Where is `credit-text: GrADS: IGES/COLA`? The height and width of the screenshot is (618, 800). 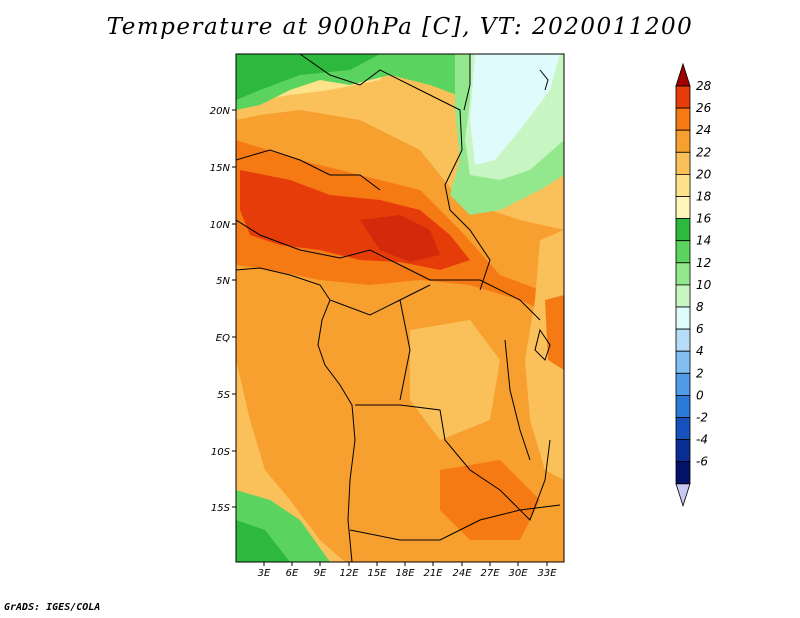 credit-text: GrADS: IGES/COLA is located at coordinates (52, 607).